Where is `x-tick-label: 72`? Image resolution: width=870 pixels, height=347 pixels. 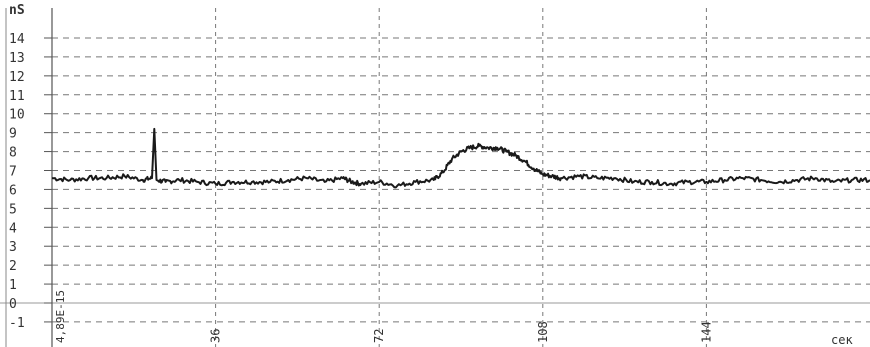 x-tick-label: 72 is located at coordinates (379, 336).